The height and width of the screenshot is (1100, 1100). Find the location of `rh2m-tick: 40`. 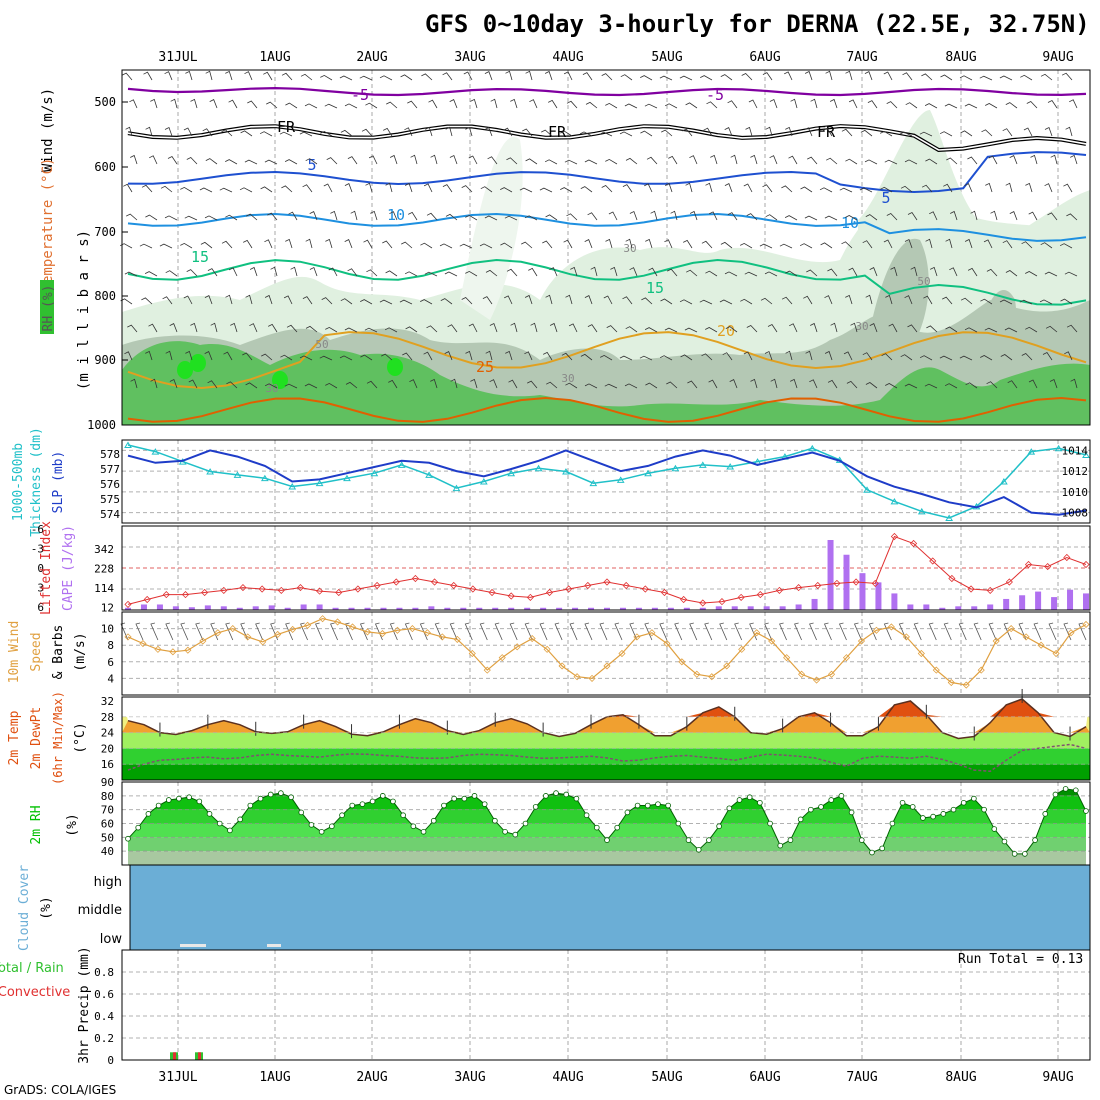

rh2m-tick: 40 is located at coordinates (107, 851).